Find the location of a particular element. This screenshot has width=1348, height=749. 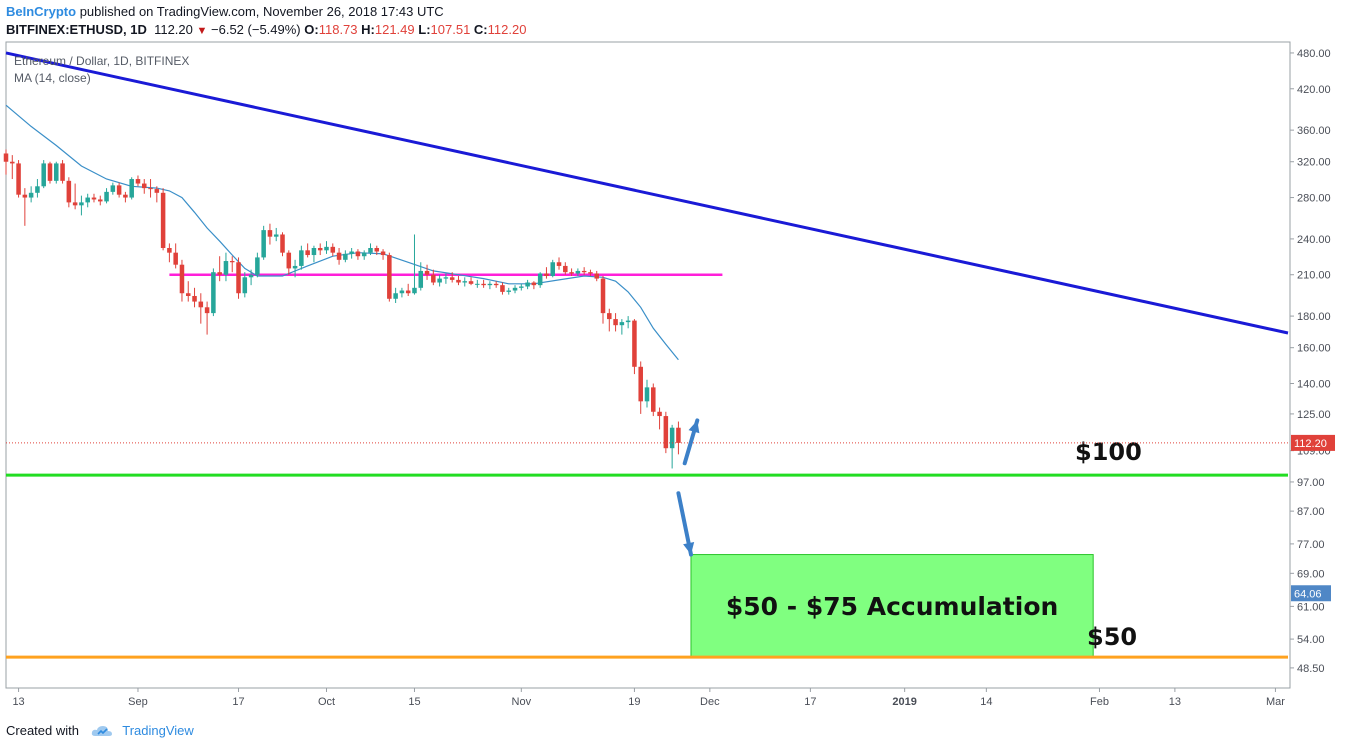

tradingview-cloud-icon is located at coordinates (101, 731).